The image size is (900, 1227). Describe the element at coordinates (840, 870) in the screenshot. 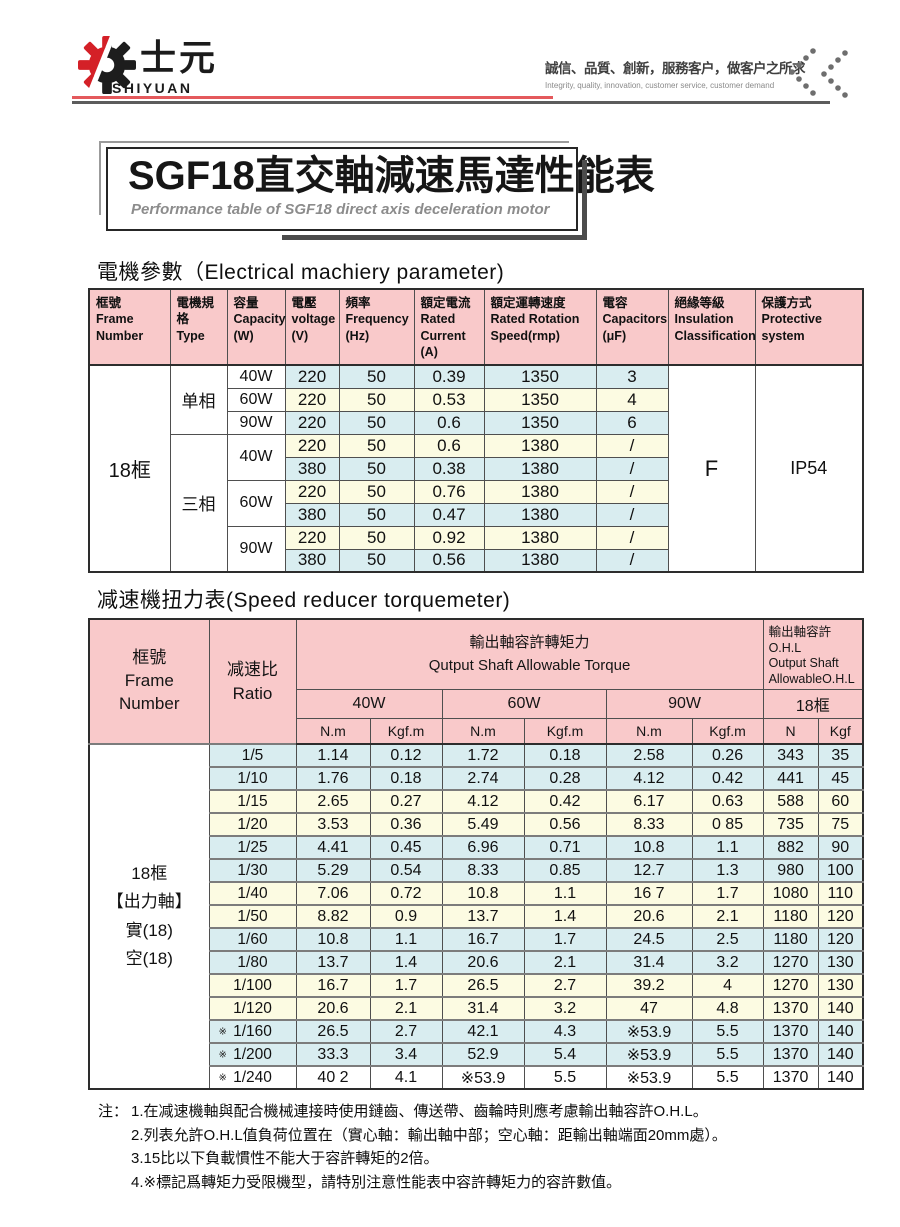

I see `value-cell: 100` at that location.